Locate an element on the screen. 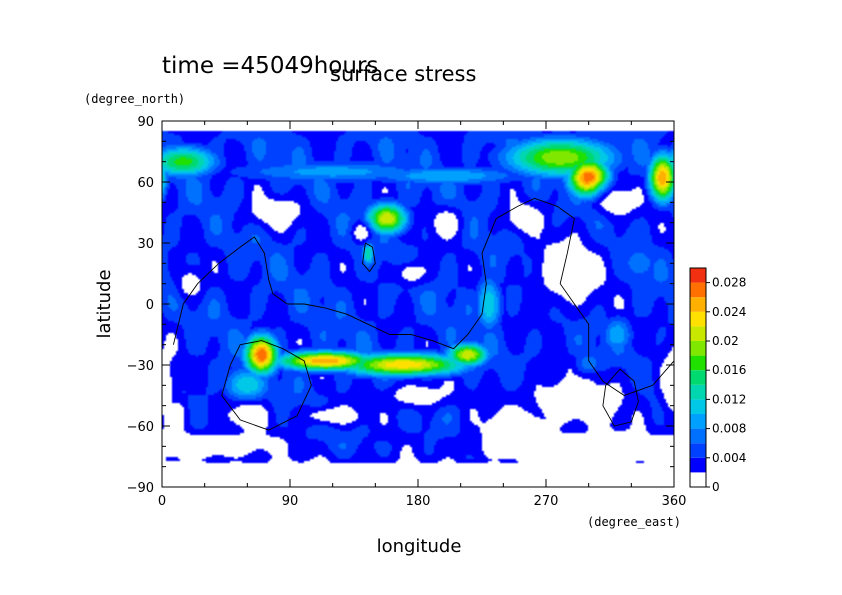 This screenshot has width=842, height=595. colorbar-label: 0.004 is located at coordinates (729, 458).